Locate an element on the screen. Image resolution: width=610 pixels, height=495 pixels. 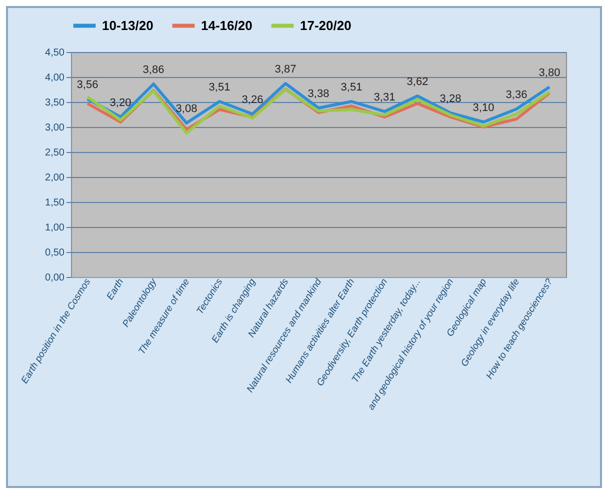
y-tick-label: 3,00 is located at coordinates (55, 128).